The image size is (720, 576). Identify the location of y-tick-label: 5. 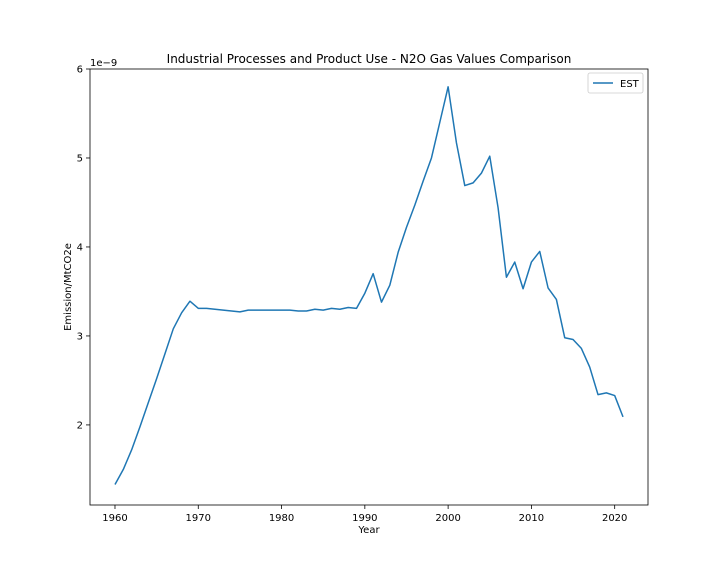
(80, 158).